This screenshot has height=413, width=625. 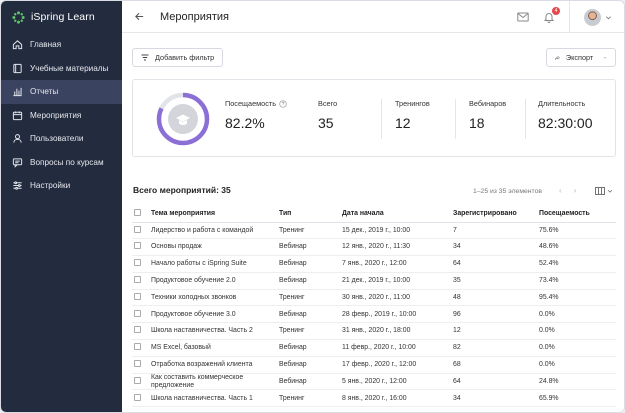 What do you see at coordinates (397, 264) in the screenshot?
I see `cell-start-date: 7 янв., 2020 г., 12:00` at bounding box center [397, 264].